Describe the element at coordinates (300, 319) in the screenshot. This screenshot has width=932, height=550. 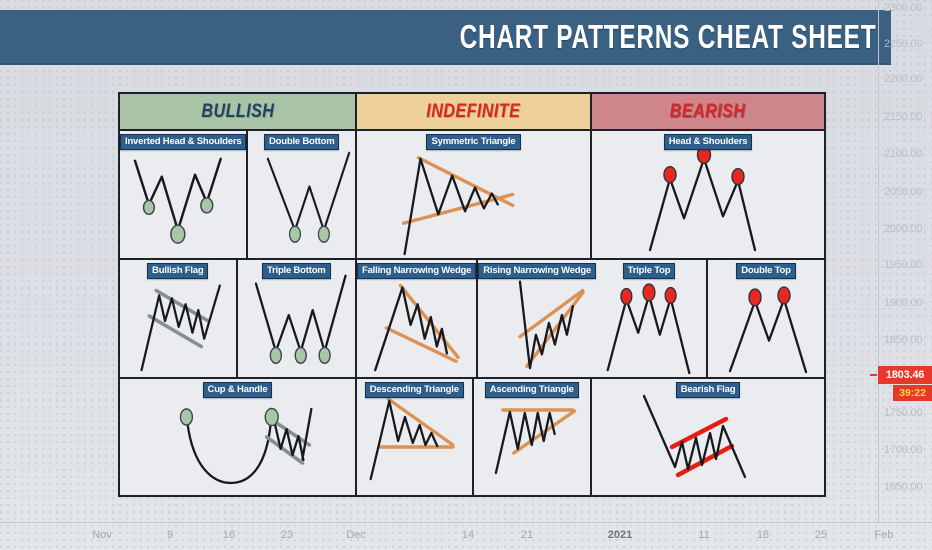
I see `triple-bottom-drawing` at that location.